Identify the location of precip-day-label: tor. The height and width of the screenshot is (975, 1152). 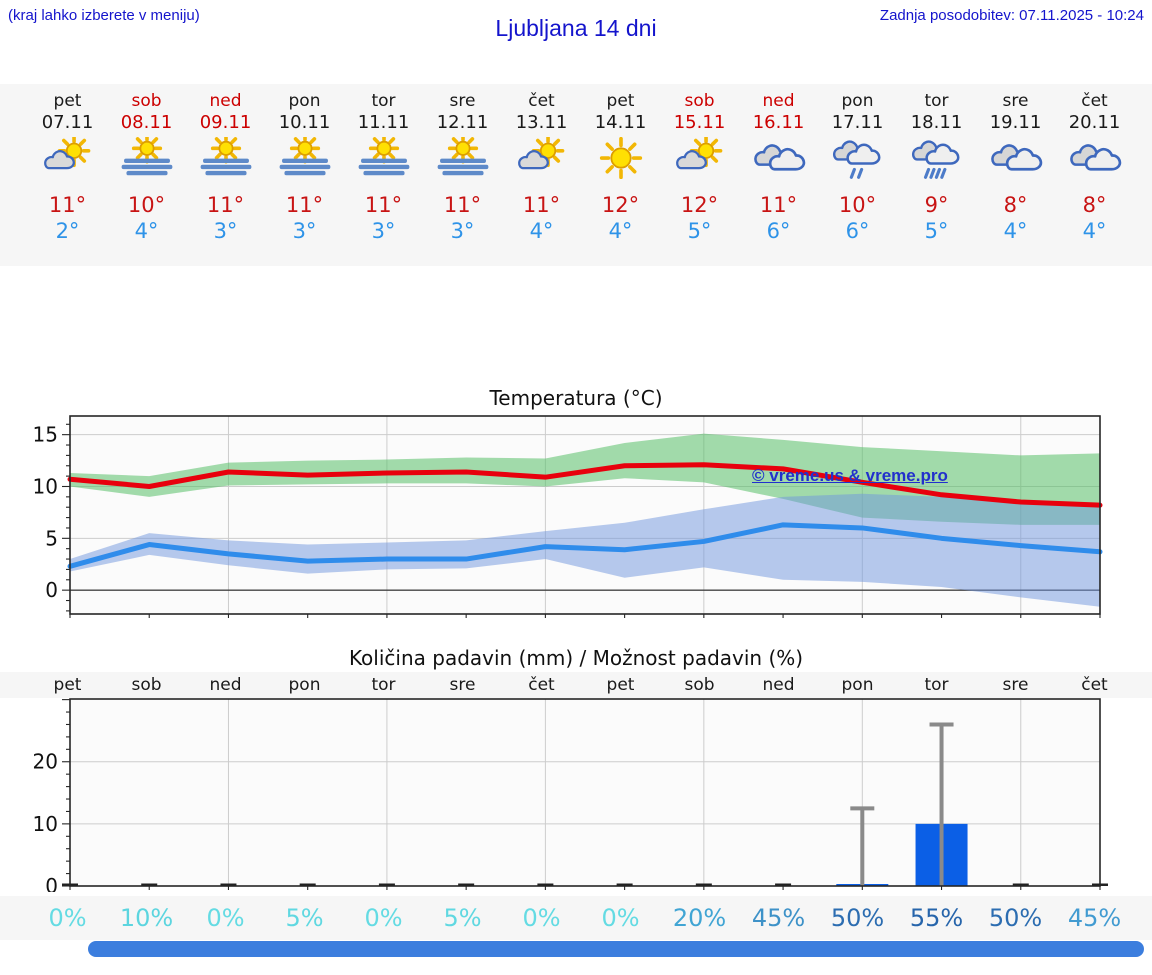
(936, 685).